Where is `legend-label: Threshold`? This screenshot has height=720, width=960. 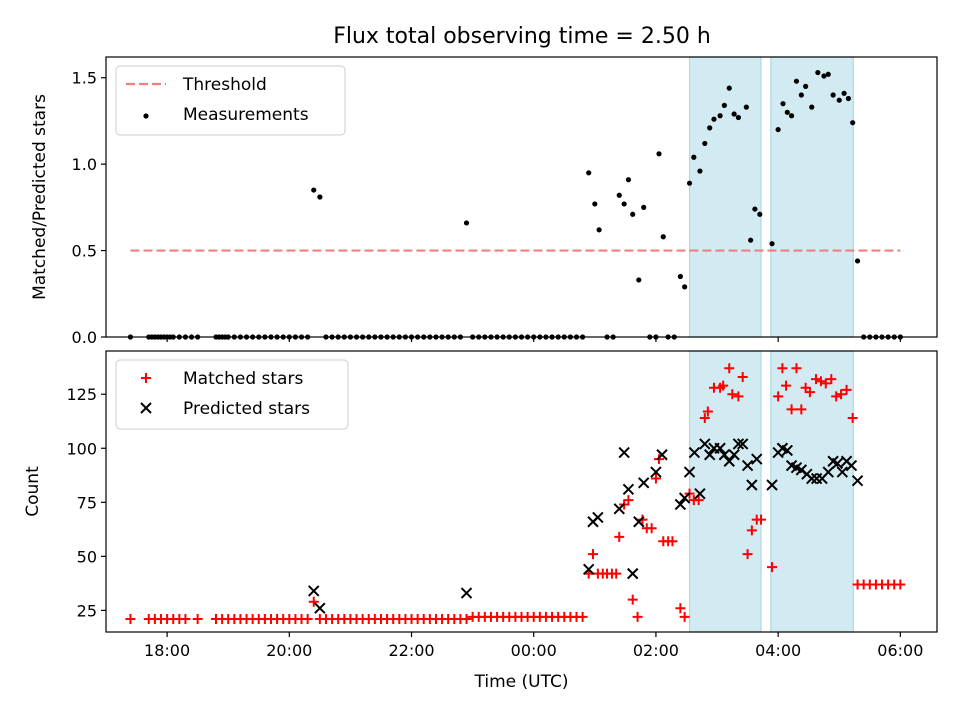
legend-label: Threshold is located at coordinates (224, 85).